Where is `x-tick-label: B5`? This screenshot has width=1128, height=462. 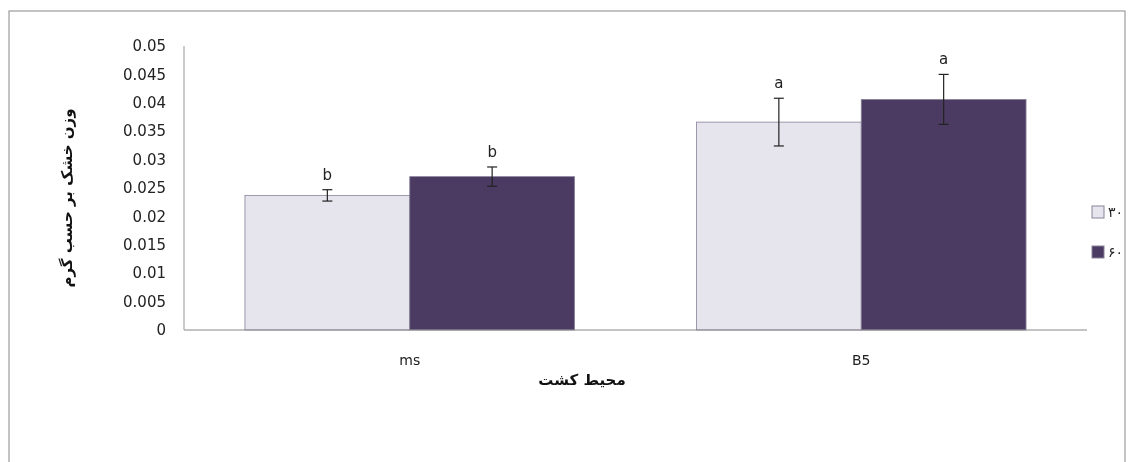
x-tick-label: B5 is located at coordinates (861, 360).